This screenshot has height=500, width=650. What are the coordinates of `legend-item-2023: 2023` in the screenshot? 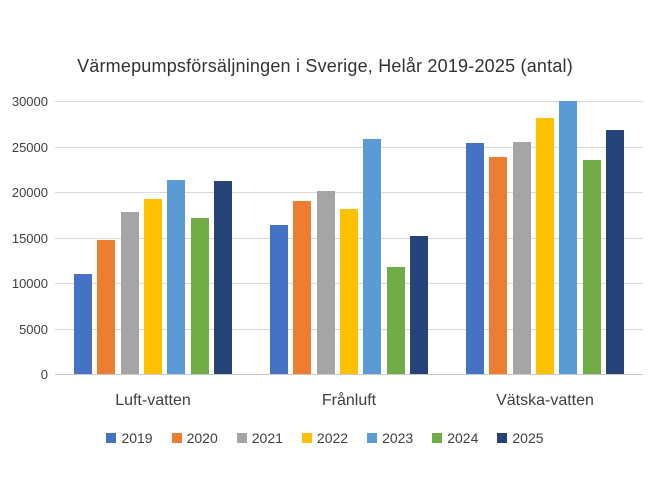 It's located at (390, 438).